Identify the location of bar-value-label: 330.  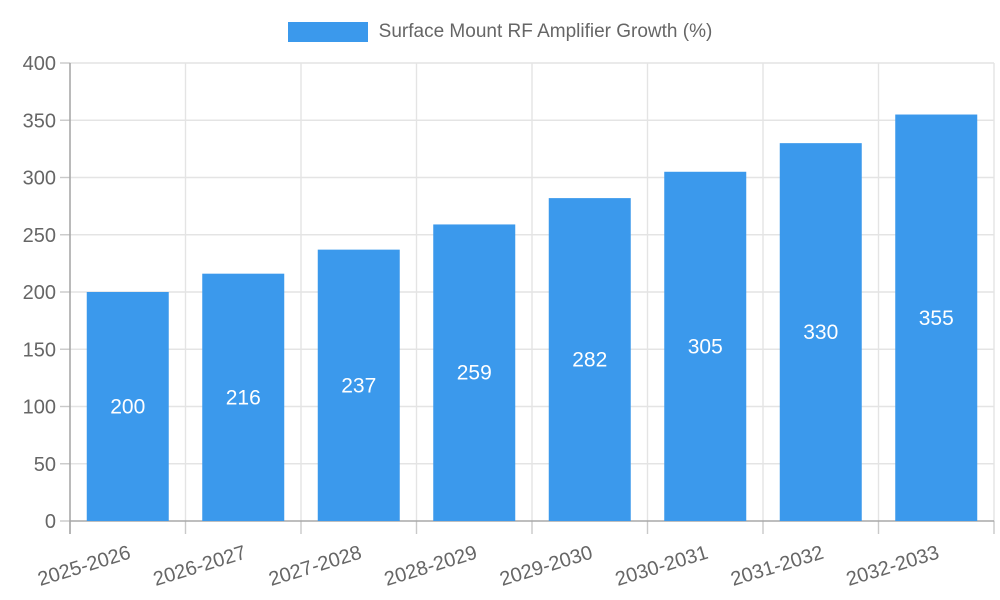
(820, 332).